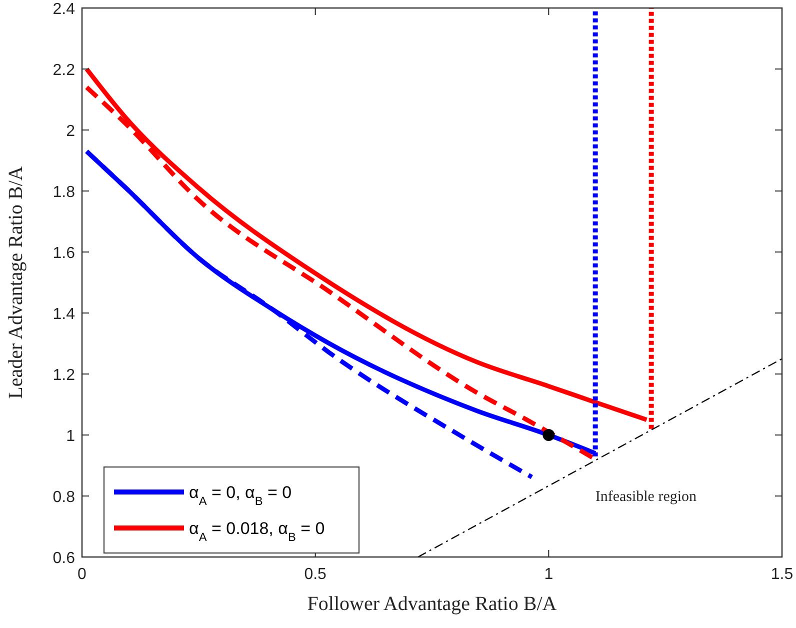 This screenshot has height=628, width=796. What do you see at coordinates (71, 131) in the screenshot?
I see `y-tick-label: 2` at bounding box center [71, 131].